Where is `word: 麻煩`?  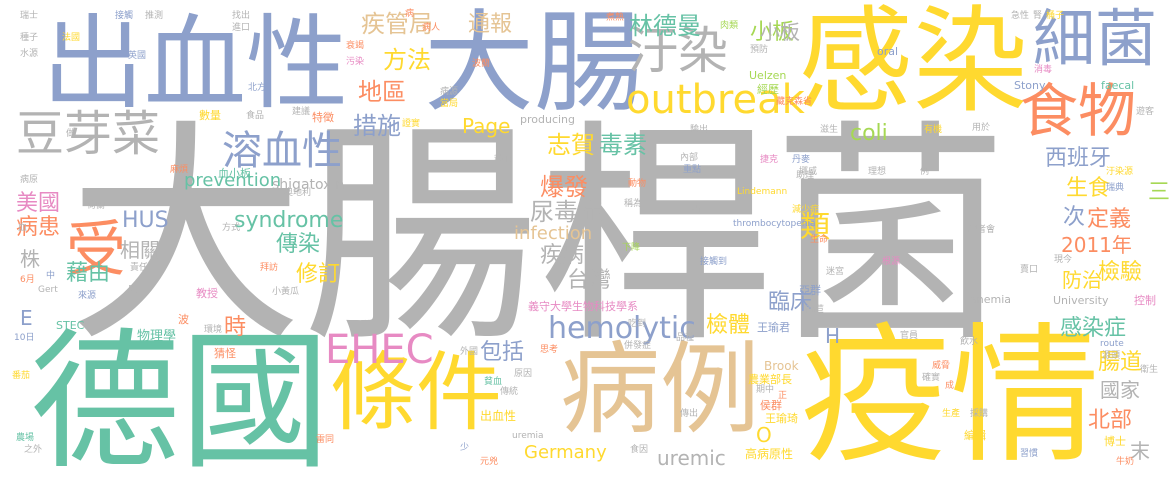 word: 麻煩 is located at coordinates (179, 170).